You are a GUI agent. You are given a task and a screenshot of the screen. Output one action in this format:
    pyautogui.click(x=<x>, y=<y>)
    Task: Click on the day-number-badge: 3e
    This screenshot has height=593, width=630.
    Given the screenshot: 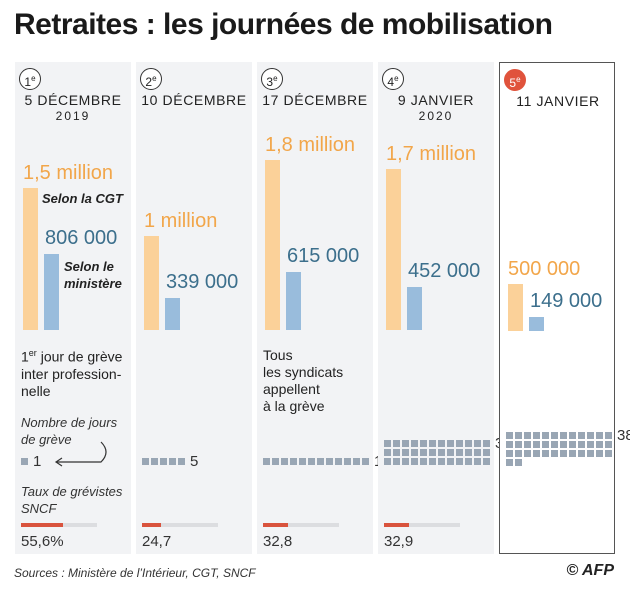 What is the action you would take?
    pyautogui.click(x=272, y=79)
    